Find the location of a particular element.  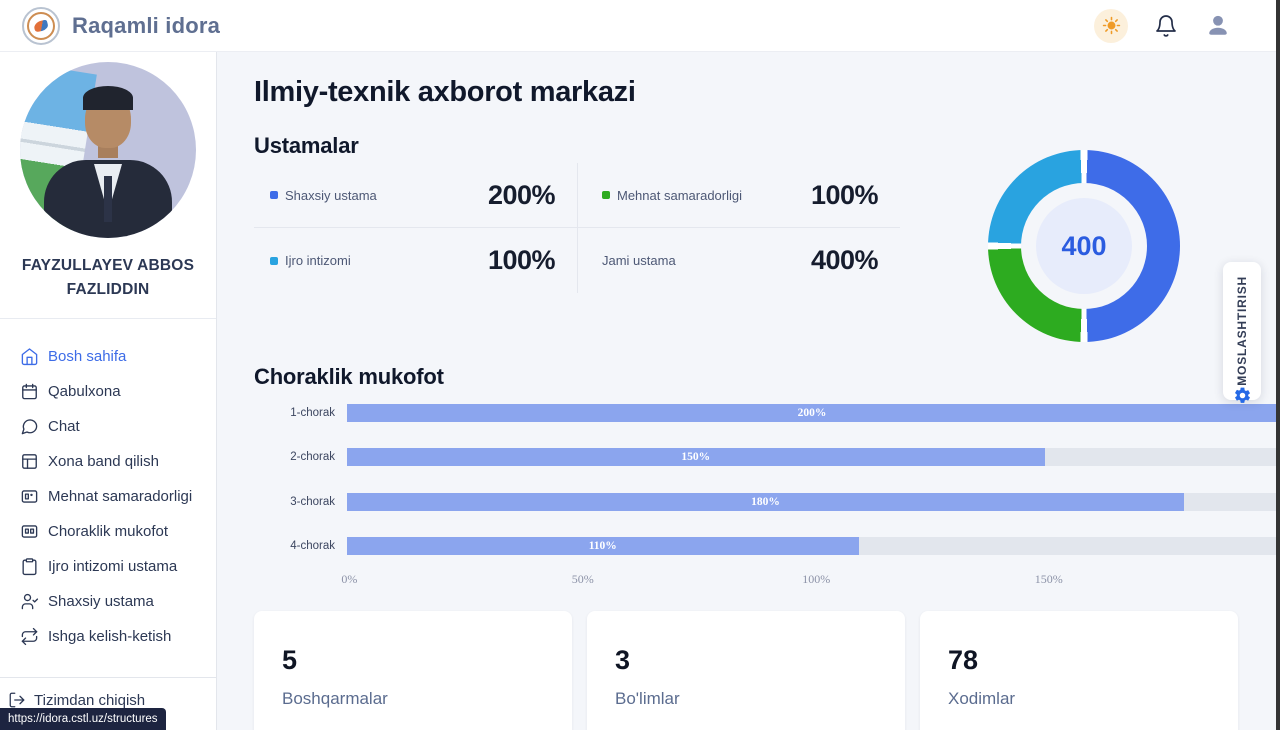

customize-panel-button: MOSLASHTIRISH is located at coordinates (1242, 332).